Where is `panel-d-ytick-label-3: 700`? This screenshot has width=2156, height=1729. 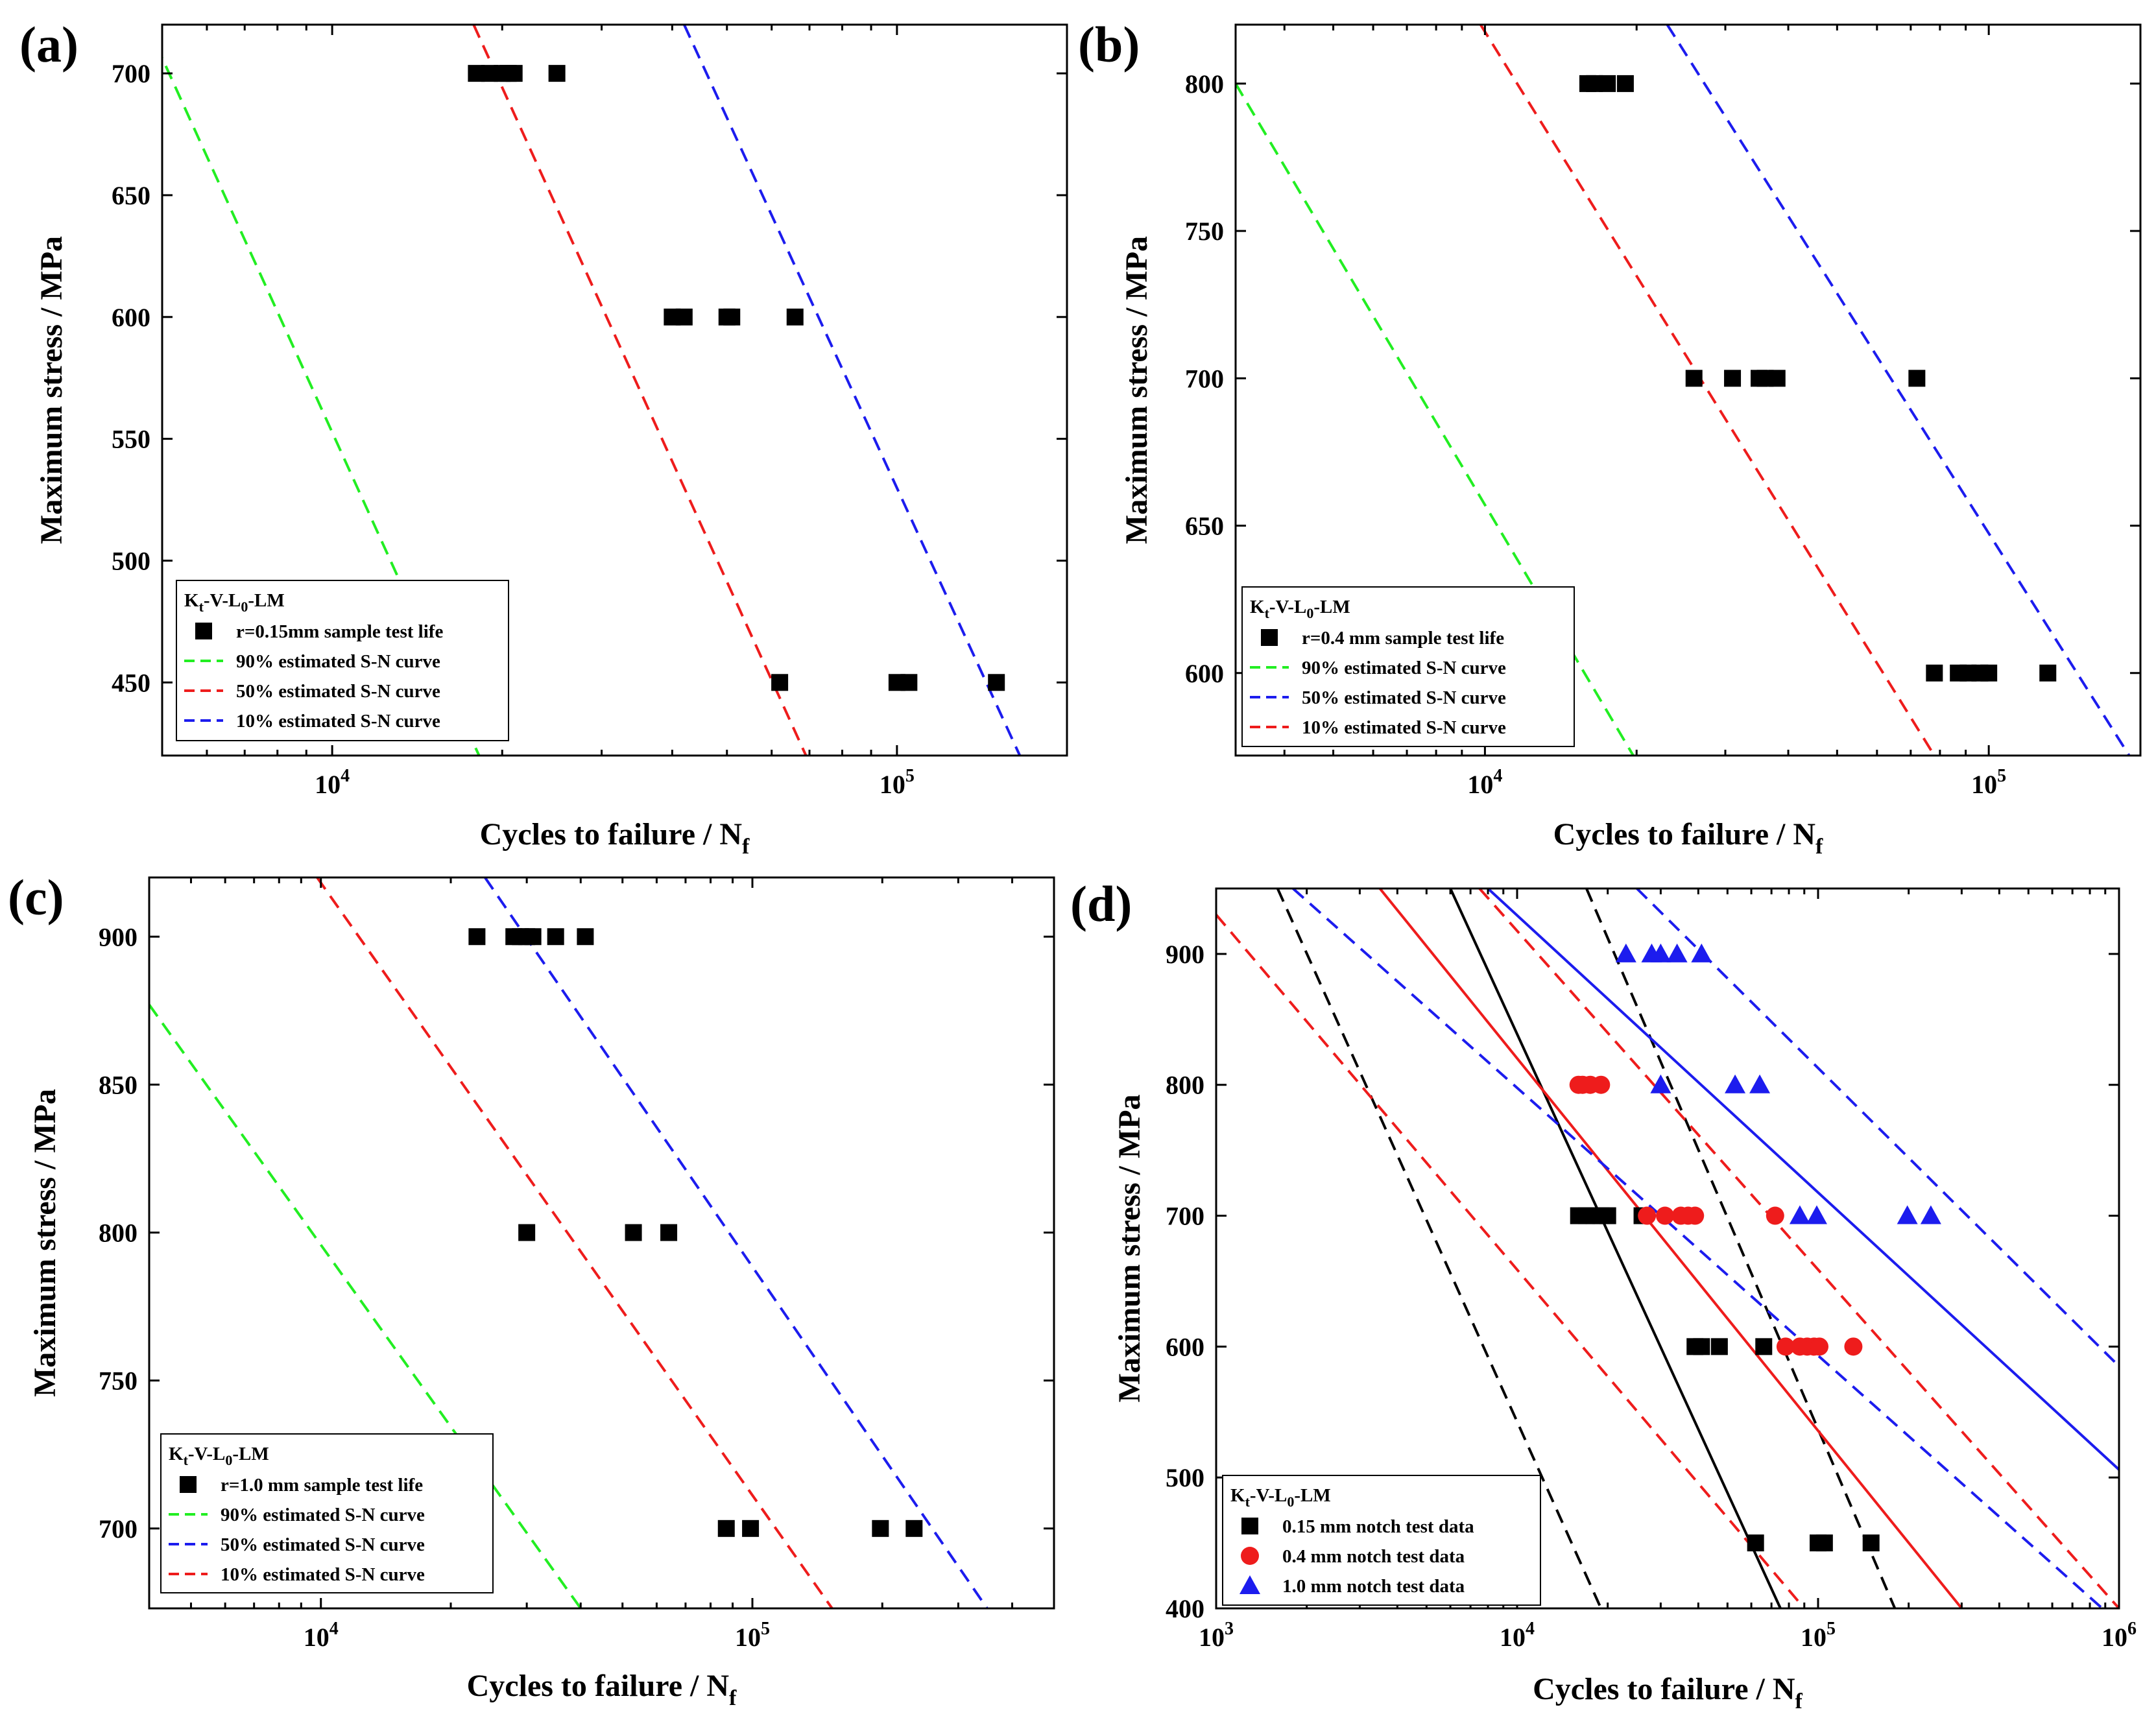 panel-d-ytick-label-3: 700 is located at coordinates (1185, 1216).